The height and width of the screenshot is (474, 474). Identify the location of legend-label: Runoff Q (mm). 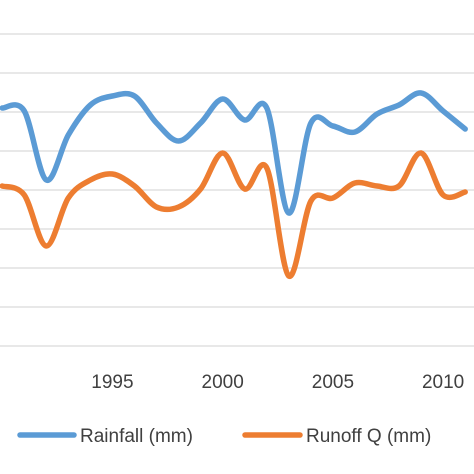
(368, 436).